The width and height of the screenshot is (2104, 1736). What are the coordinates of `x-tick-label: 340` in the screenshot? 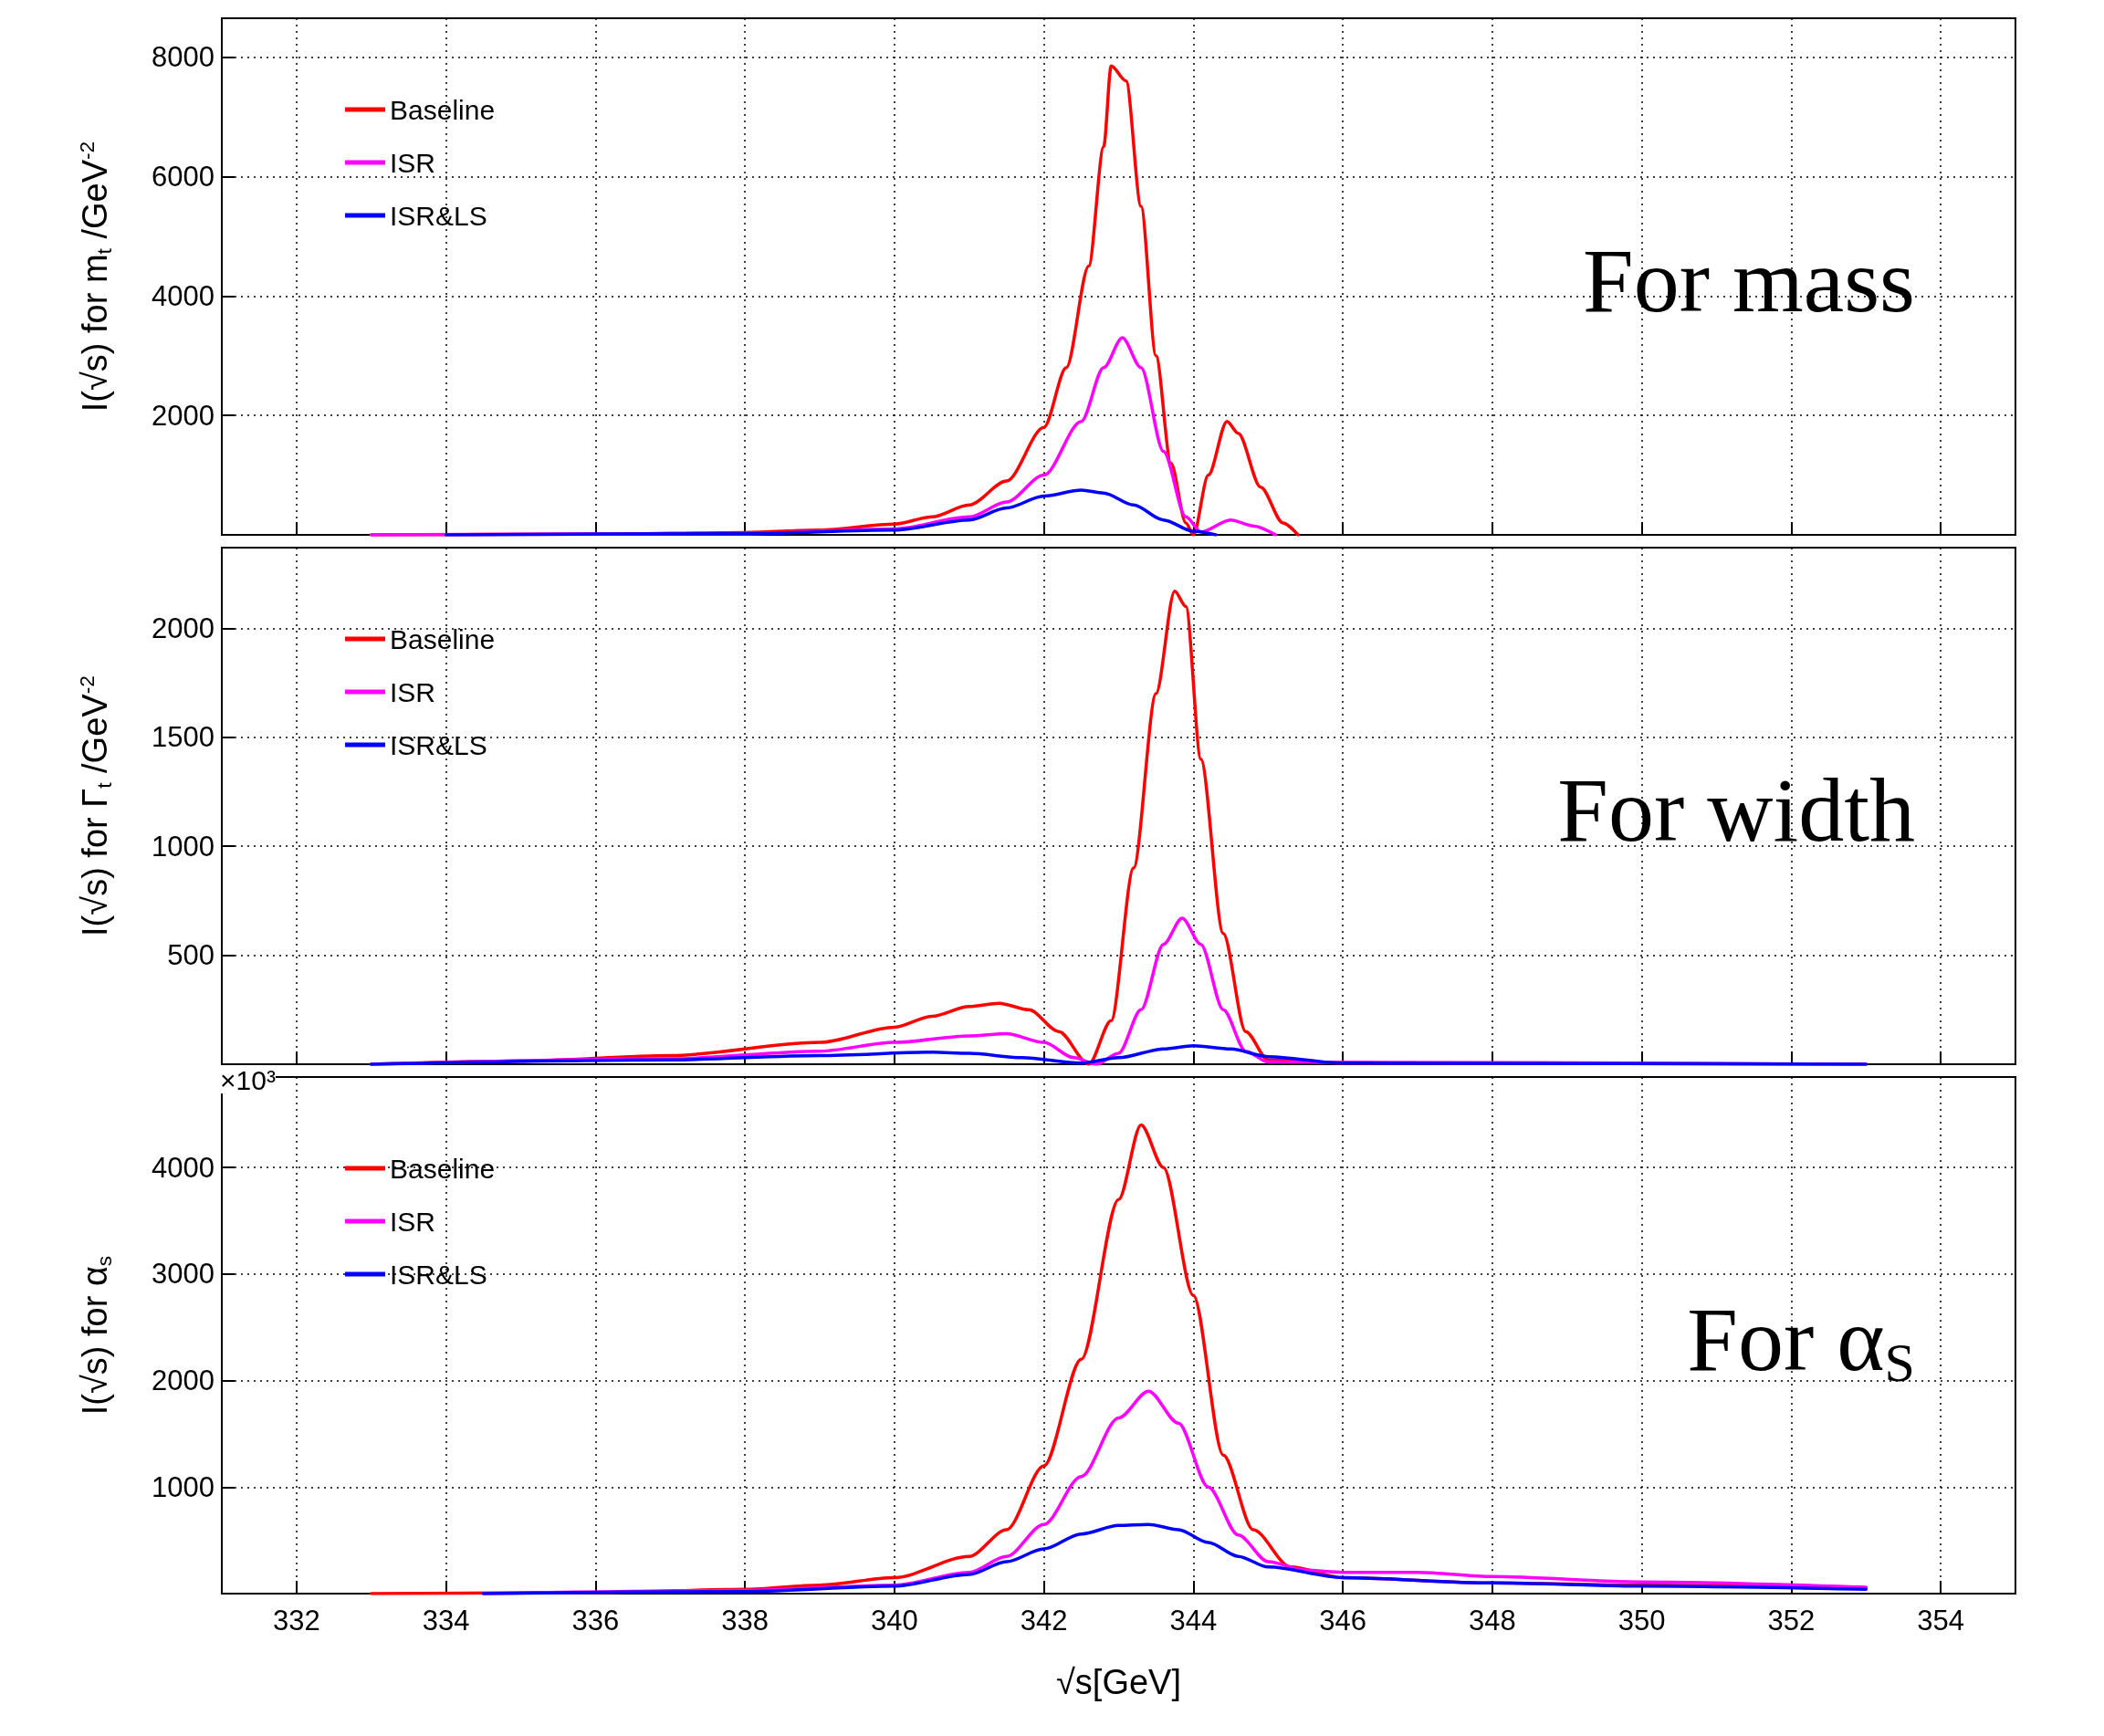 It's located at (895, 1621).